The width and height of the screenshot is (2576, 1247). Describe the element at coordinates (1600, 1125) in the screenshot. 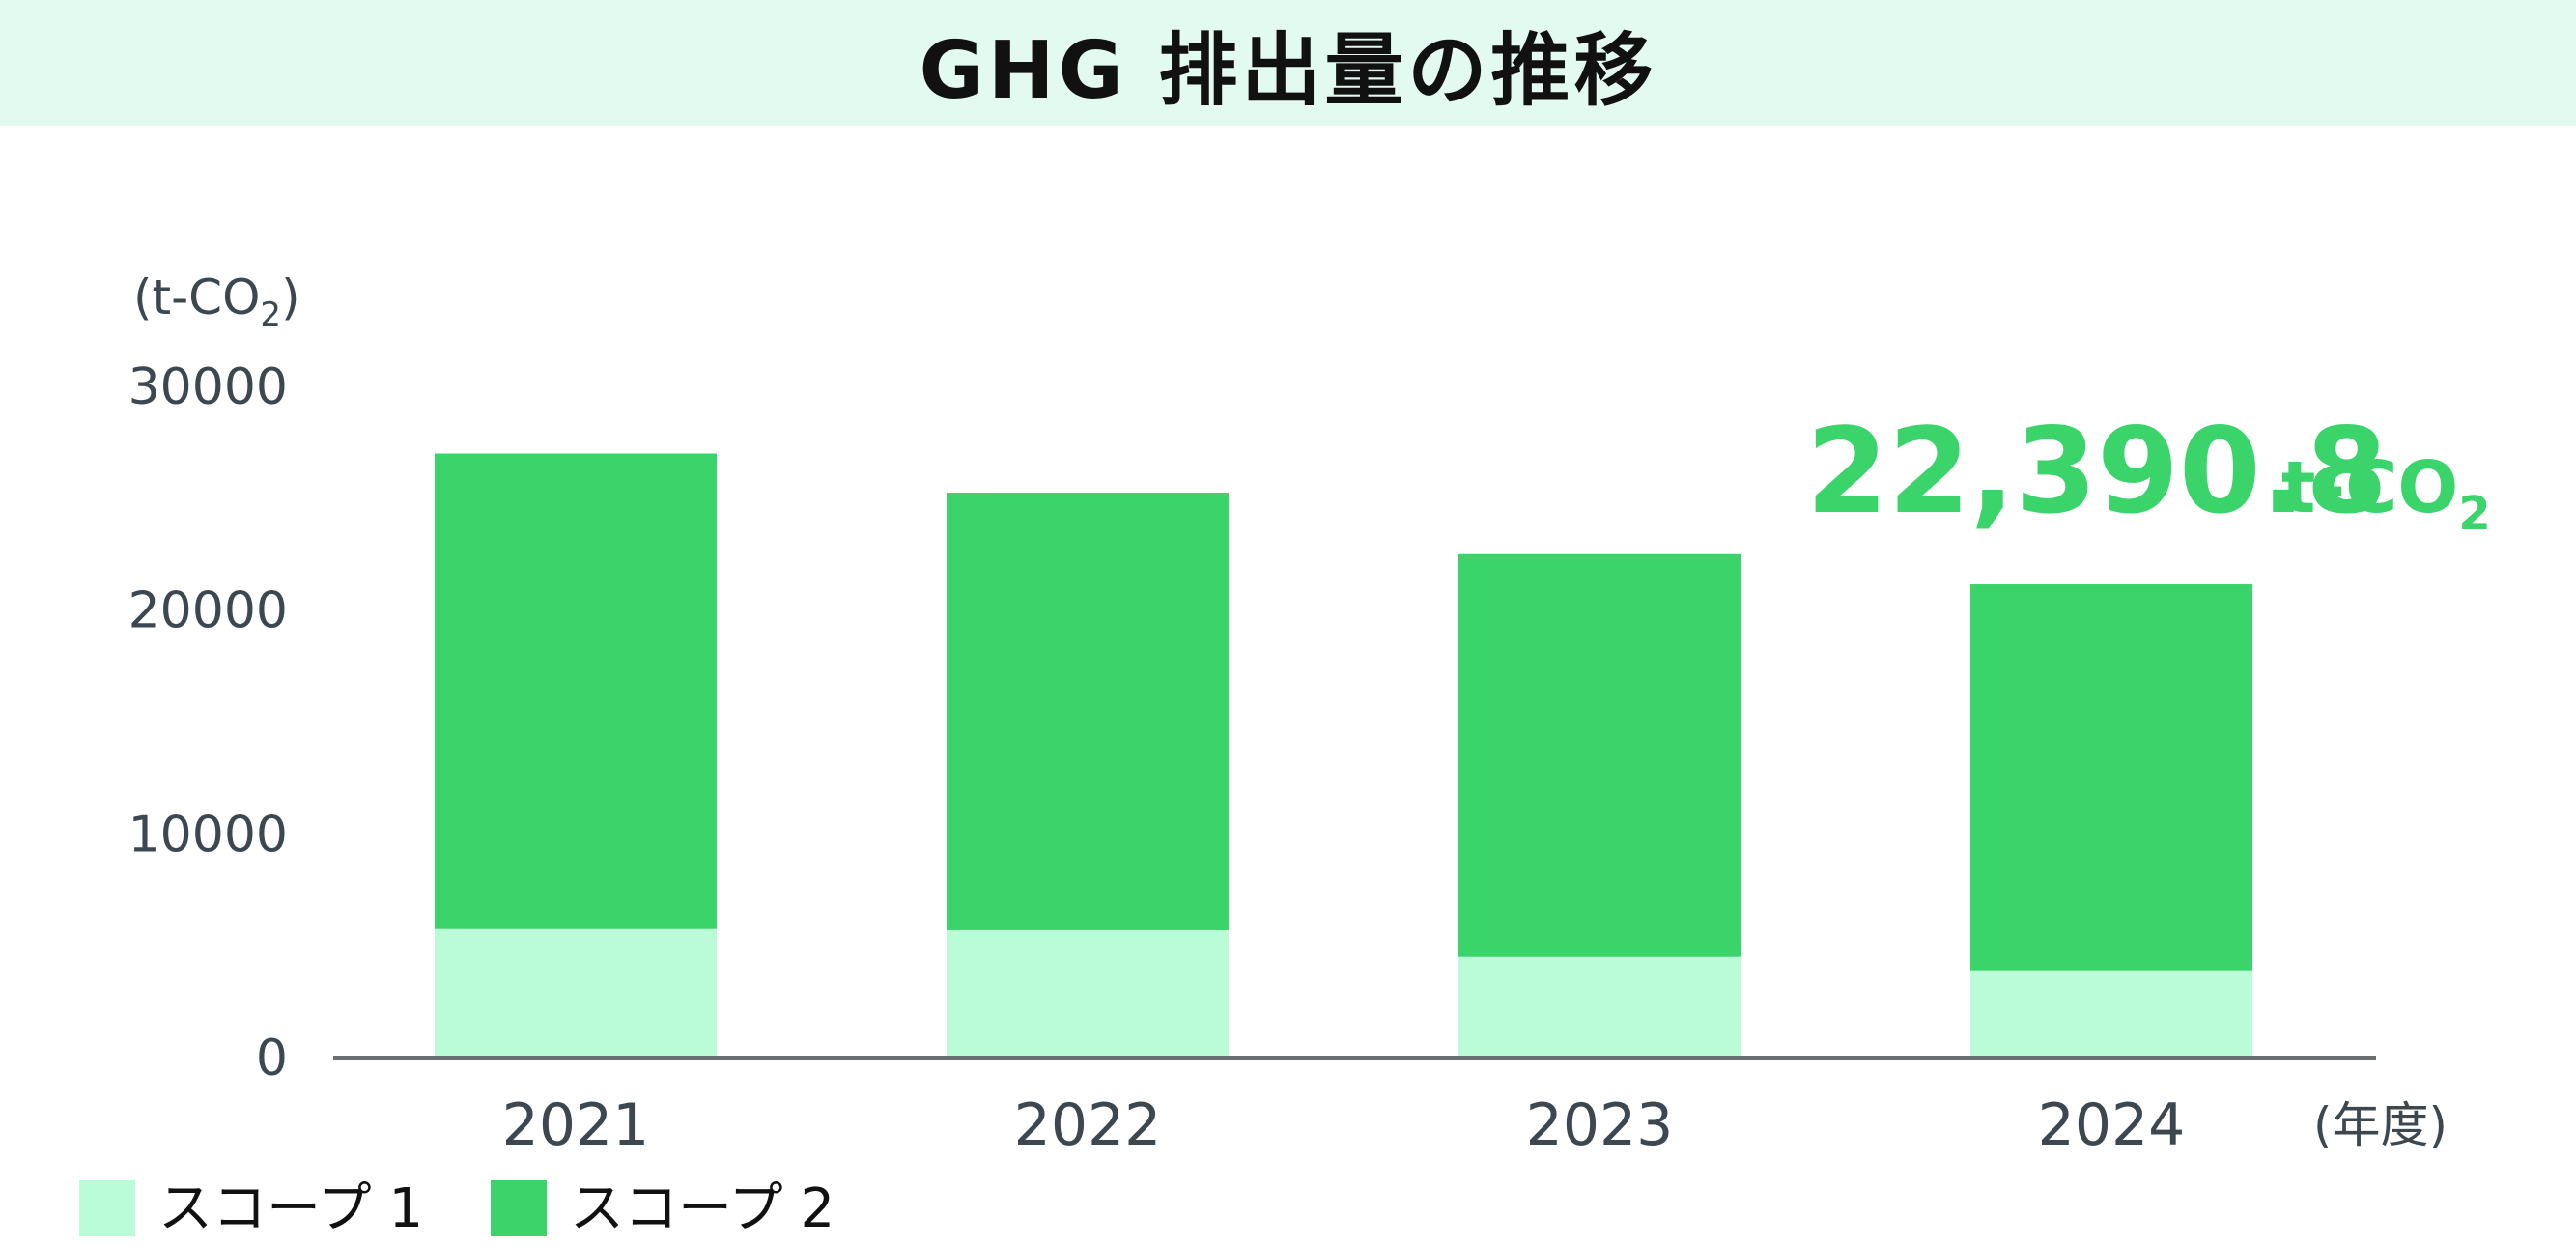

I see `x-tick-label-2023: 2023` at that location.